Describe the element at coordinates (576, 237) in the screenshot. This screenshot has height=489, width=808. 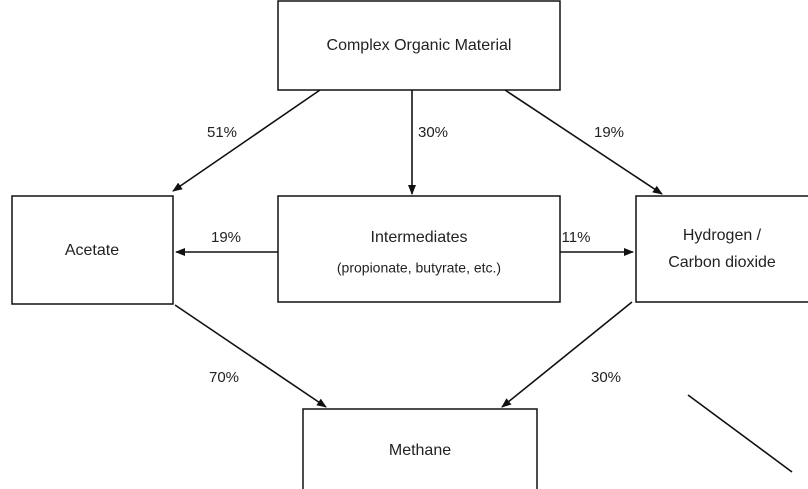
I see `edge-label: 11%` at that location.